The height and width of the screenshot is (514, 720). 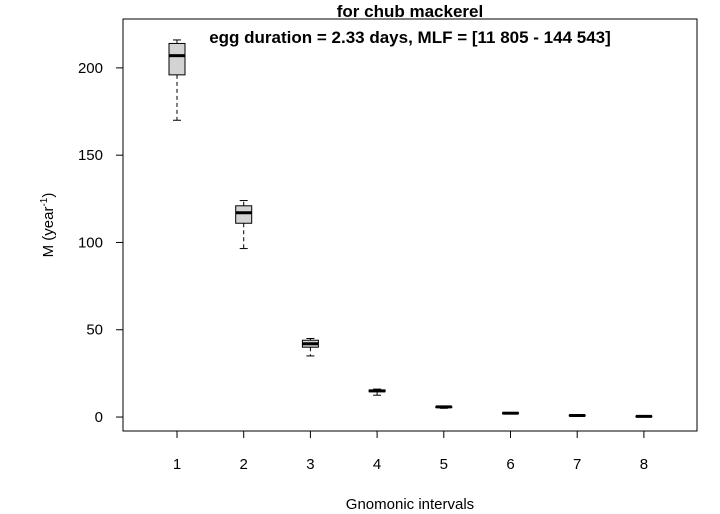 What do you see at coordinates (48, 232) in the screenshot?
I see `y-axis-label-main: M (year` at bounding box center [48, 232].